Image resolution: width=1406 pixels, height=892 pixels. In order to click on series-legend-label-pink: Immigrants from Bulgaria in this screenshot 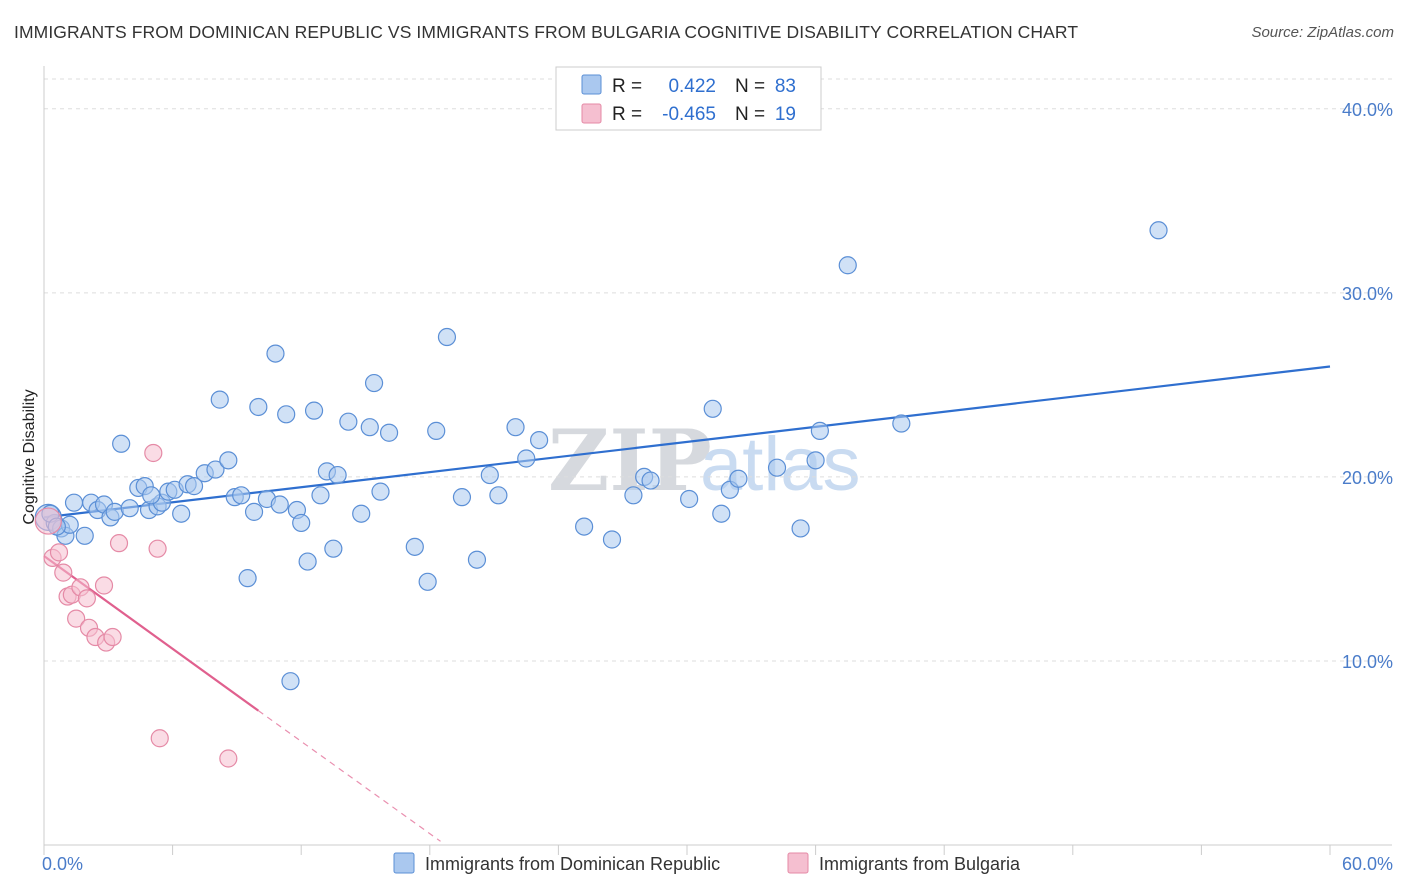, I will do `click(920, 864)`.